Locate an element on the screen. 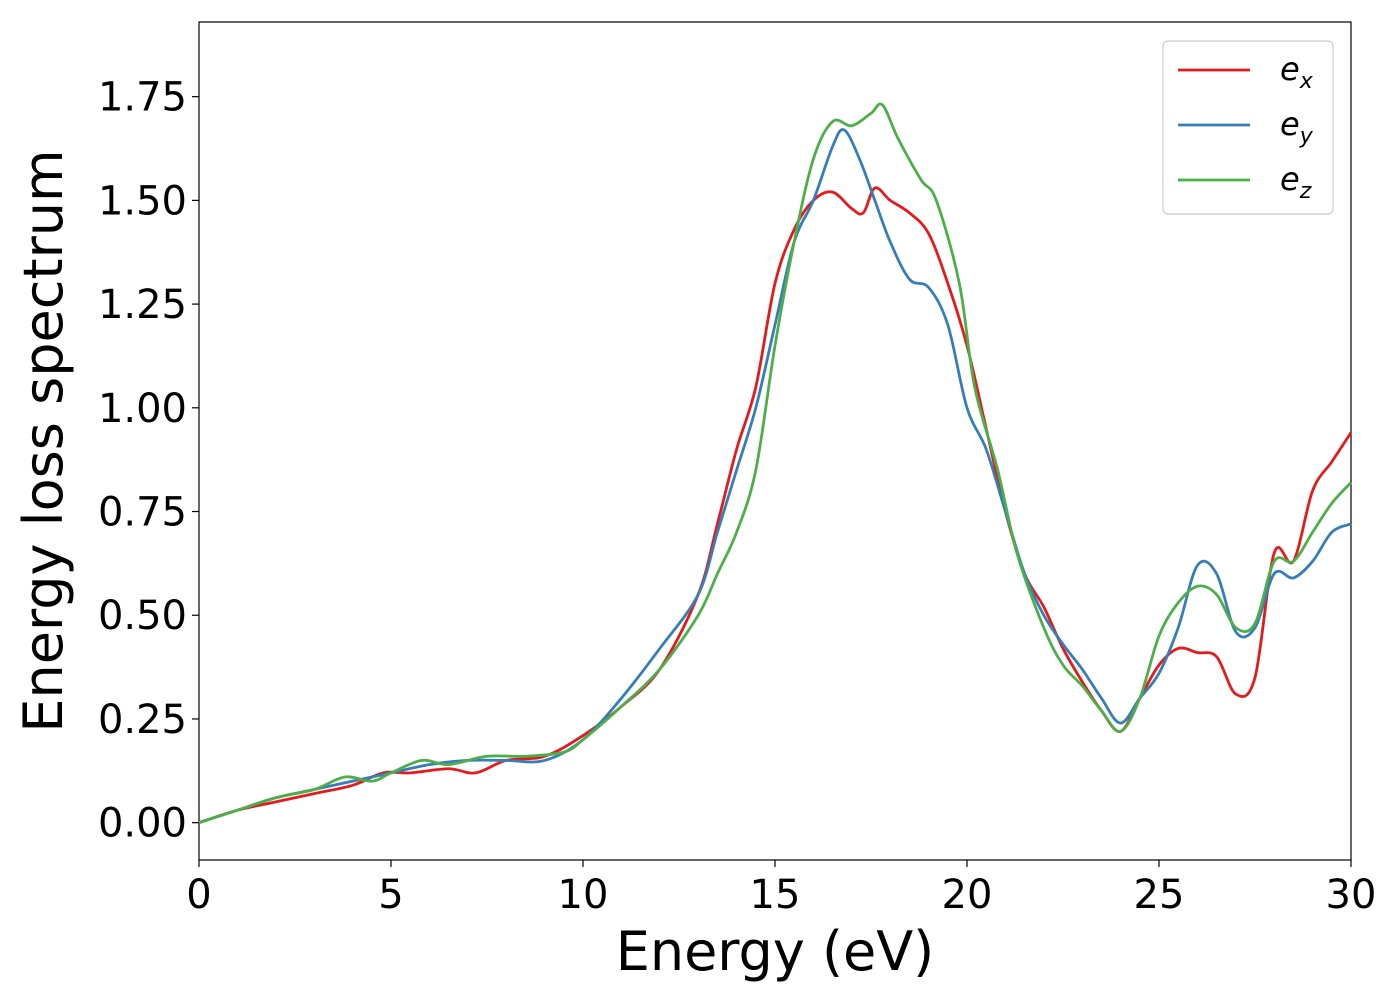 This screenshot has width=1400, height=1000. y-axis-title: Energy loss spectrum is located at coordinates (43, 440).